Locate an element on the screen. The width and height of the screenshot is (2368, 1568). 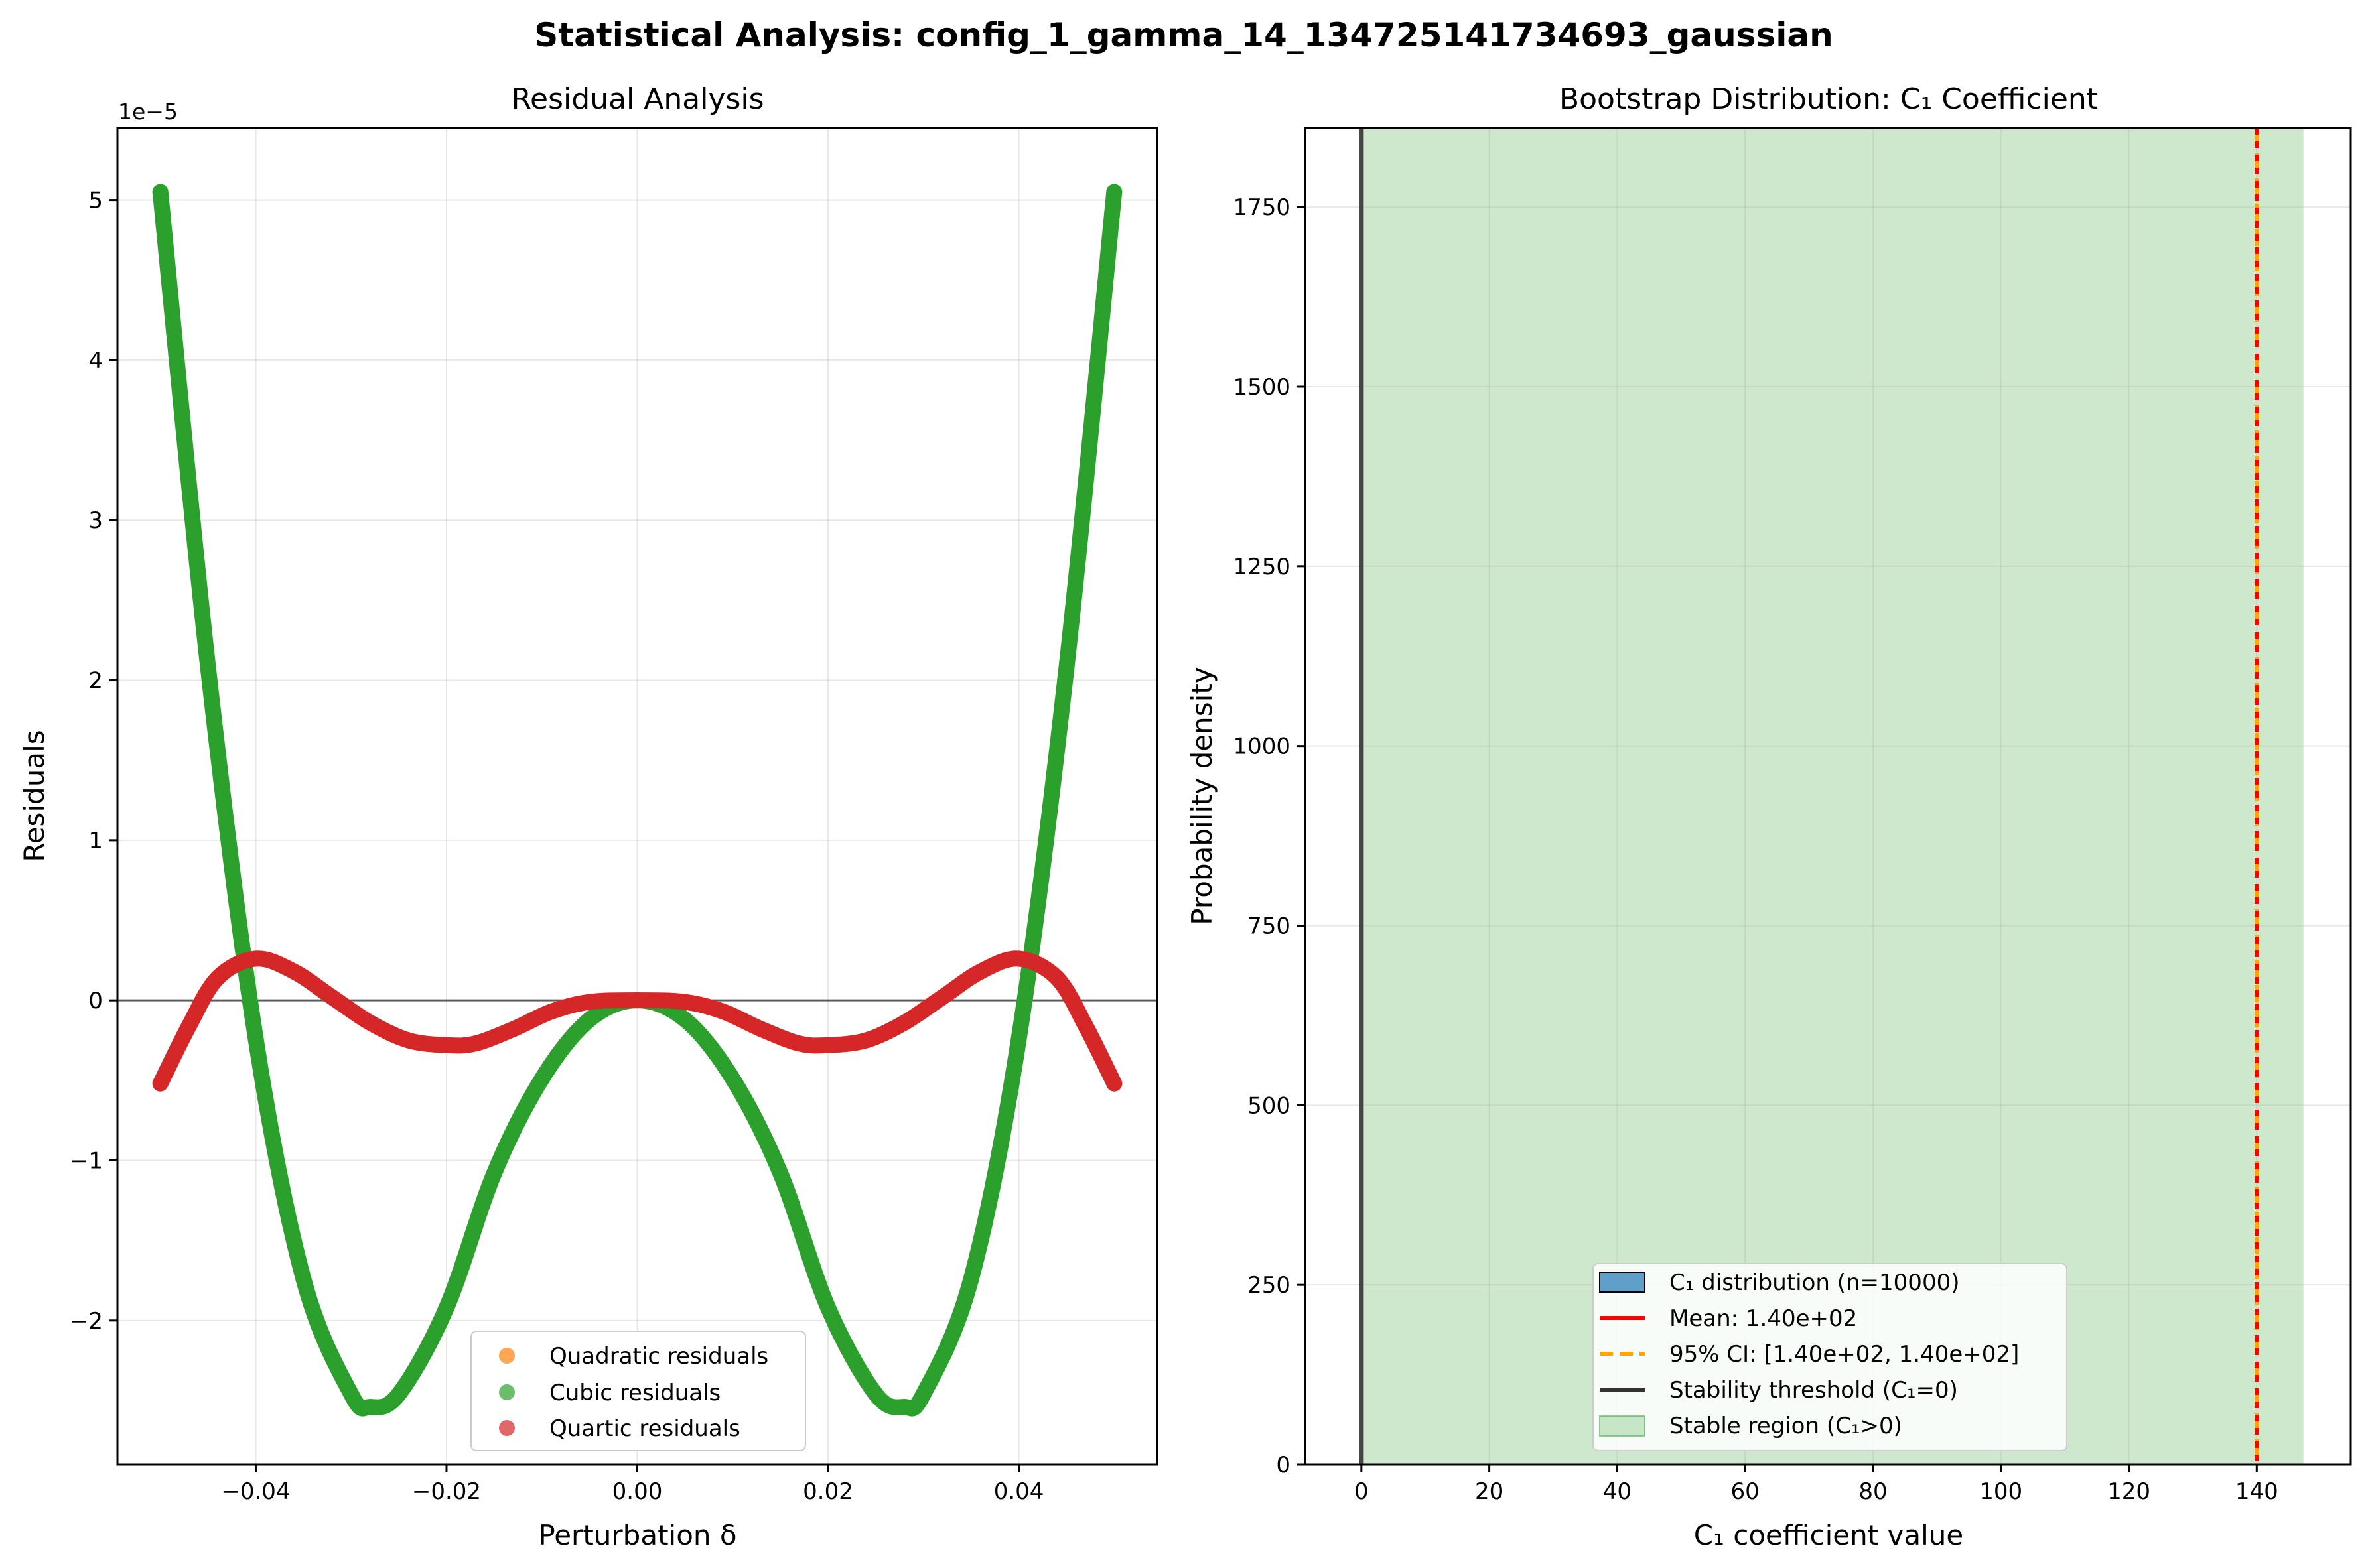
bootstrap-x-tick-label: 0 is located at coordinates (1361, 1492).